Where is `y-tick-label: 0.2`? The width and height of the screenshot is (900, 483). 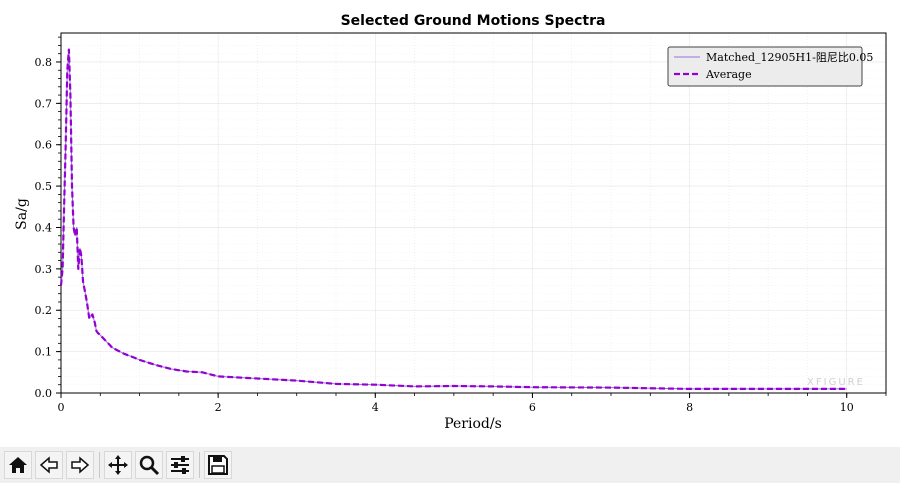 y-tick-label: 0.2 is located at coordinates (44, 310).